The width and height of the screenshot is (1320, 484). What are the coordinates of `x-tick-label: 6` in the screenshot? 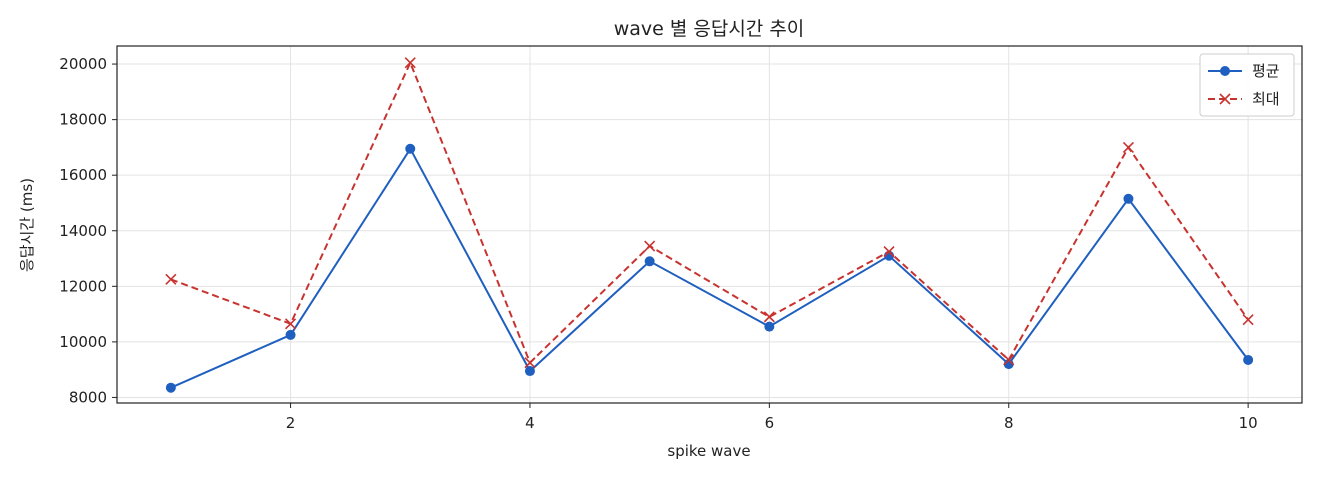 It's located at (770, 423).